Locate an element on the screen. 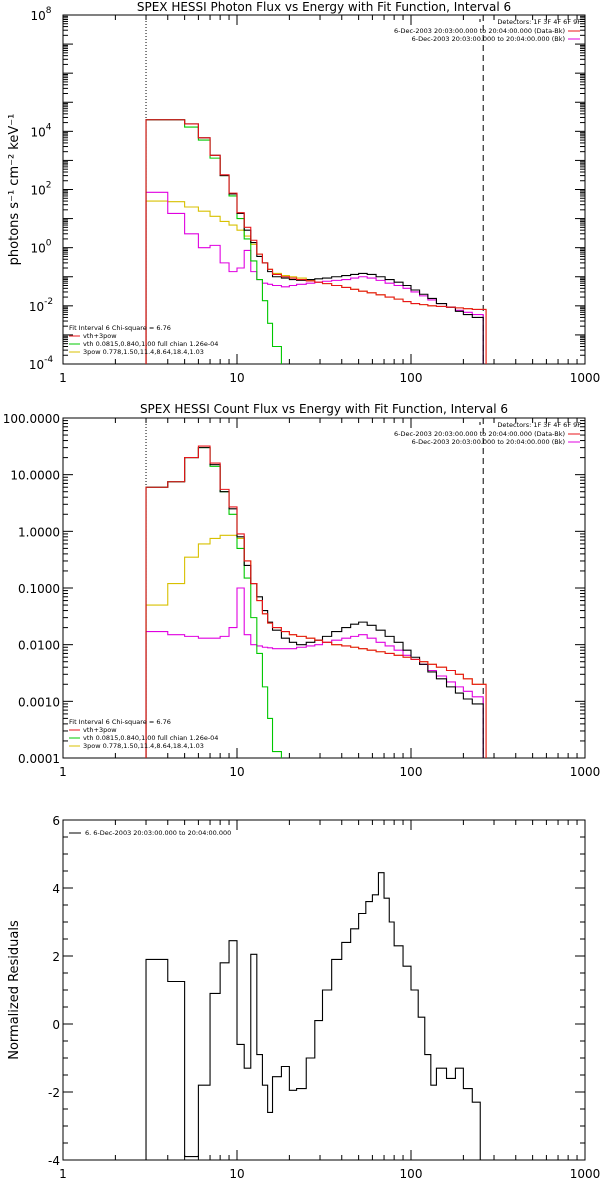 The width and height of the screenshot is (600, 1200). data-area is located at coordinates (313, 1016).